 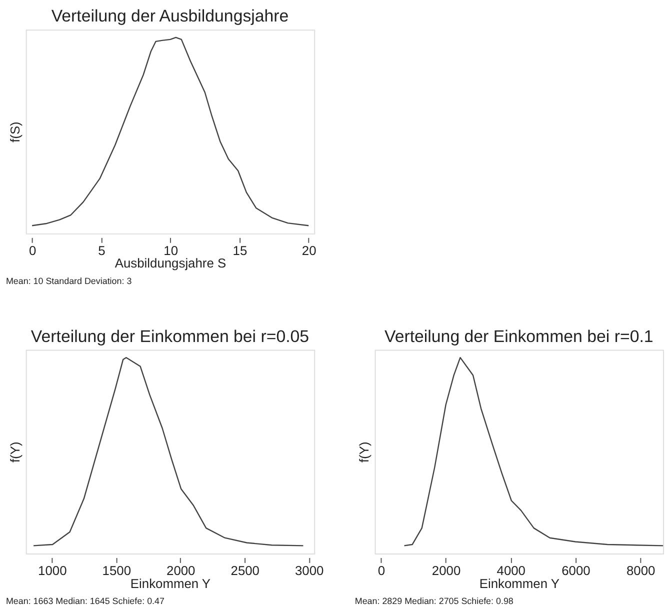 I want to click on x-tick-label: 10, so click(x=171, y=250).